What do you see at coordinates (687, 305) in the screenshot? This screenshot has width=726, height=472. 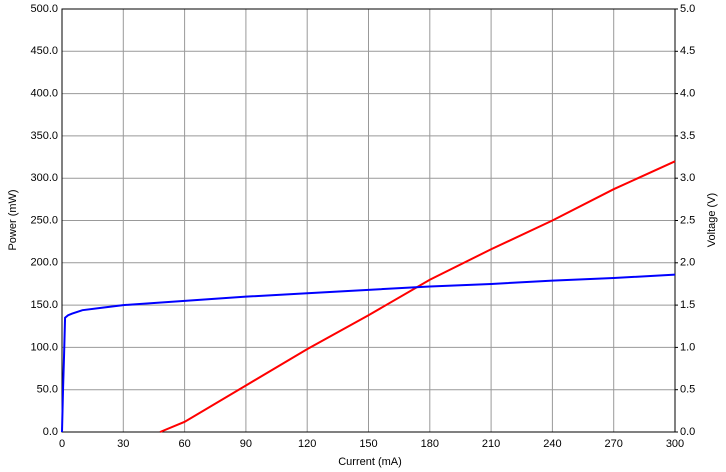 I see `y2-tick-label: 1.5` at bounding box center [687, 305].